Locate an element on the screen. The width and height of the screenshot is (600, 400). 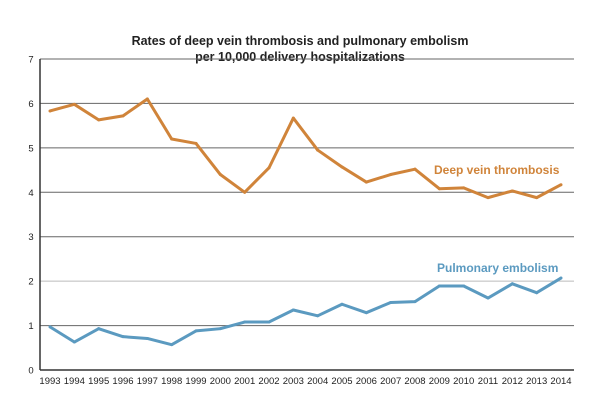
y-tick-label: 7 is located at coordinates (30, 60).